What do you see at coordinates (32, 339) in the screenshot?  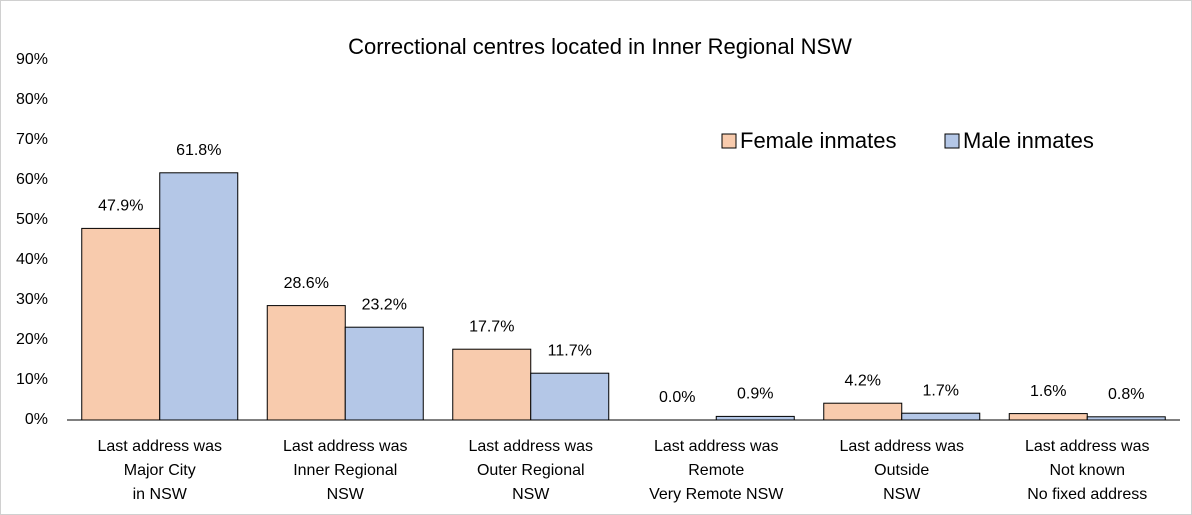 I see `y-tick-label: 20%` at bounding box center [32, 339].